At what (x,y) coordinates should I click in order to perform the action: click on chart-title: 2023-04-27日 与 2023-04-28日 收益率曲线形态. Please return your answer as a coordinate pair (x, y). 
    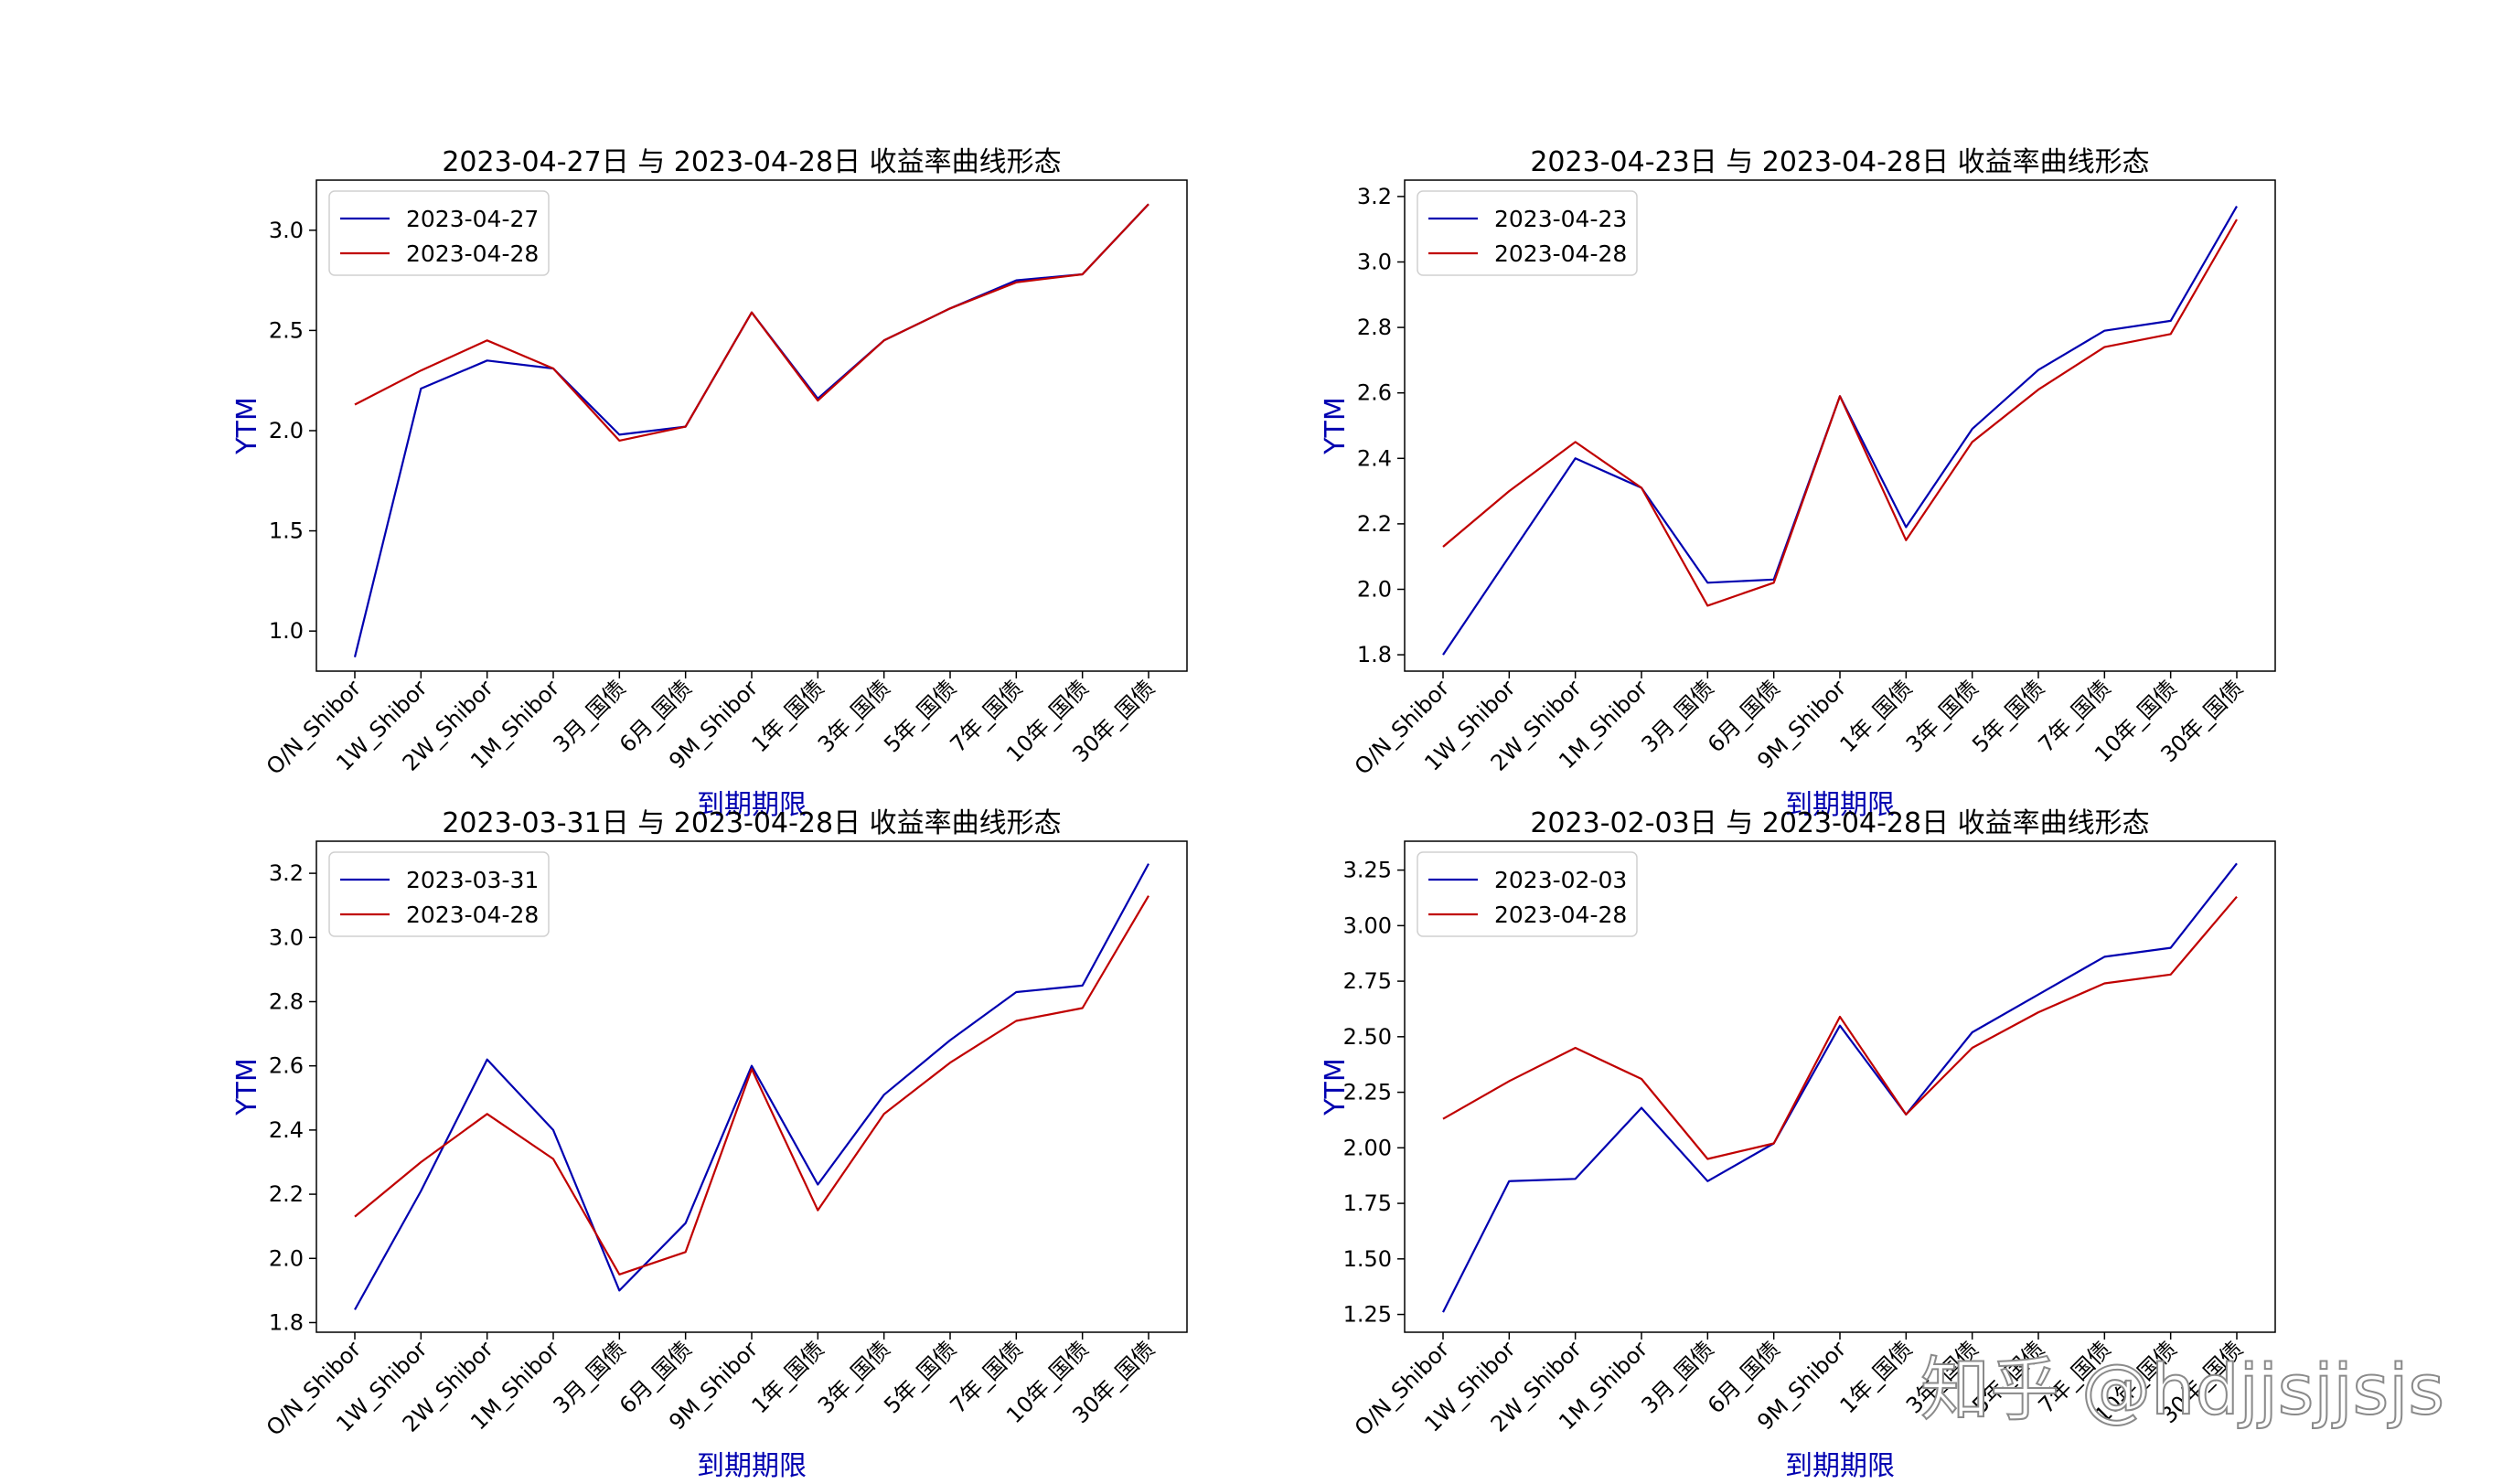
    Looking at the image, I should click on (752, 162).